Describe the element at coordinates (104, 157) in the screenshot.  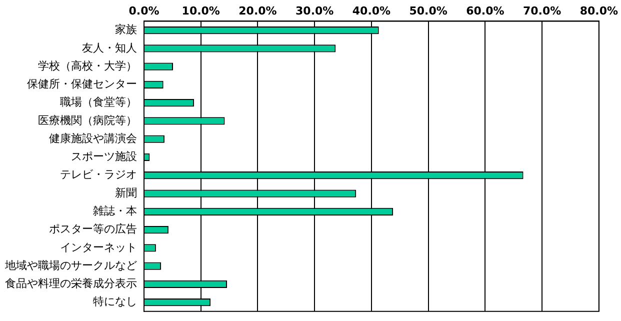
I see `y-tick-label: スポーツ施設` at that location.